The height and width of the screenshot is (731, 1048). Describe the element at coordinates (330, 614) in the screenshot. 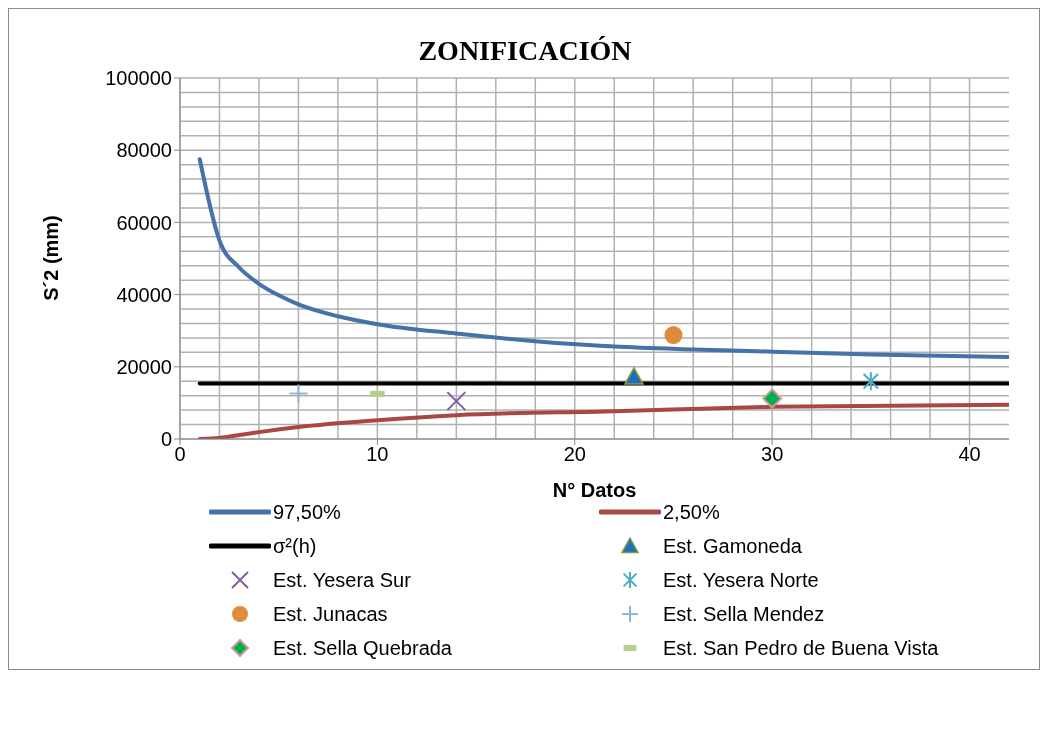

I see `legend-label: Est. Junacas` at that location.